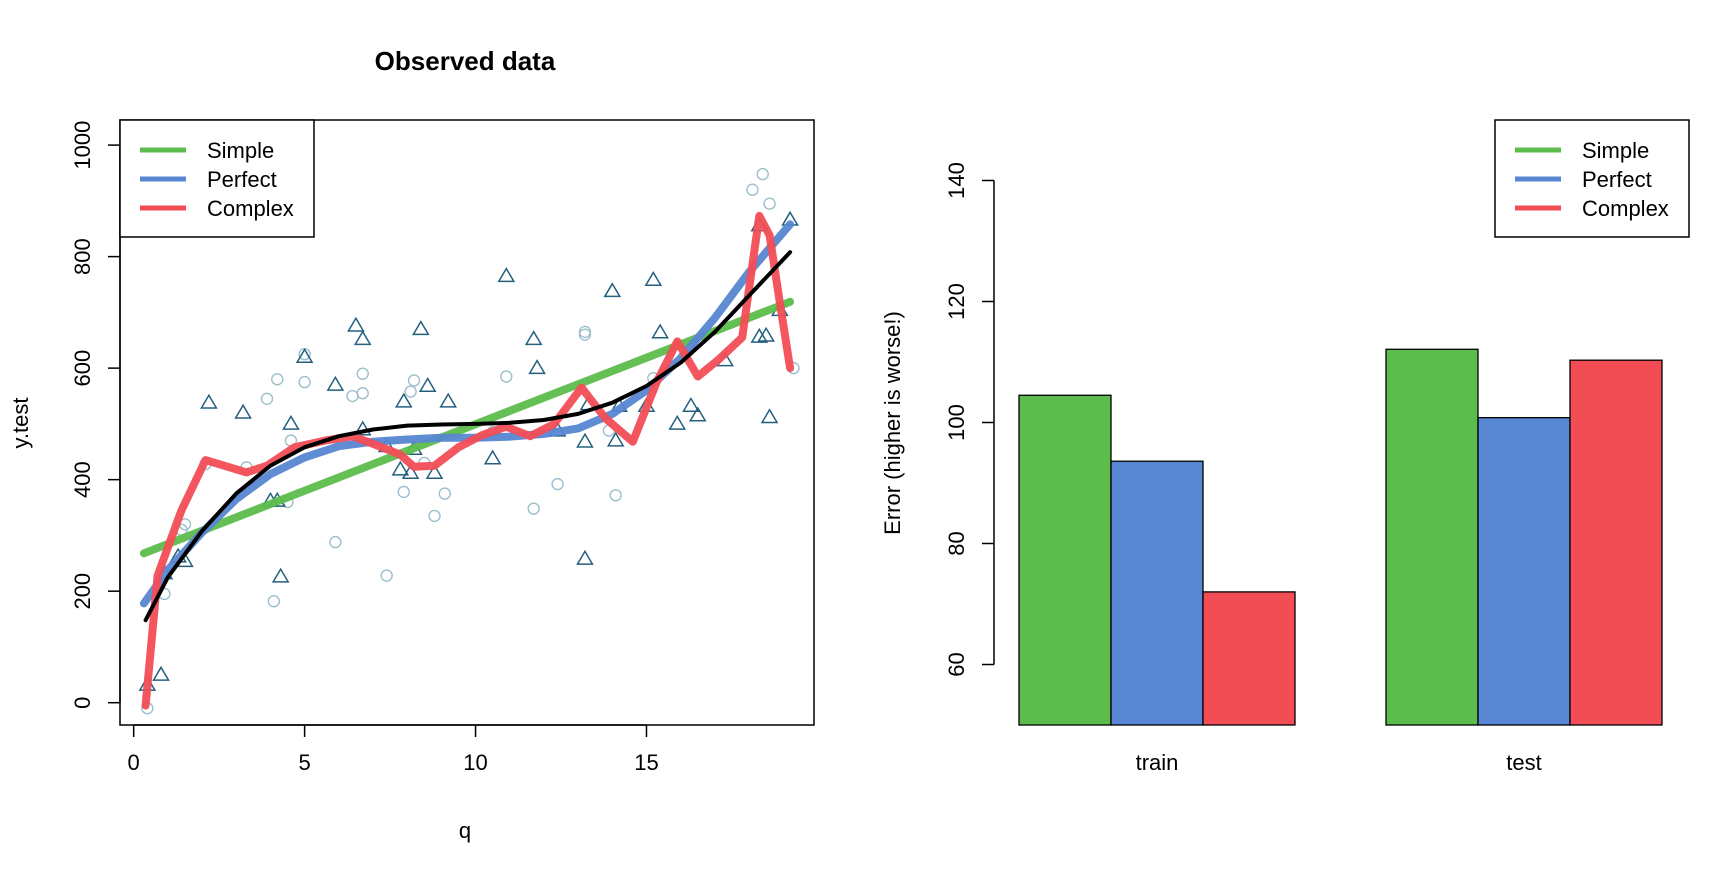 The image size is (1728, 869). I want to click on bar-legend-label: Simple, so click(1615, 150).